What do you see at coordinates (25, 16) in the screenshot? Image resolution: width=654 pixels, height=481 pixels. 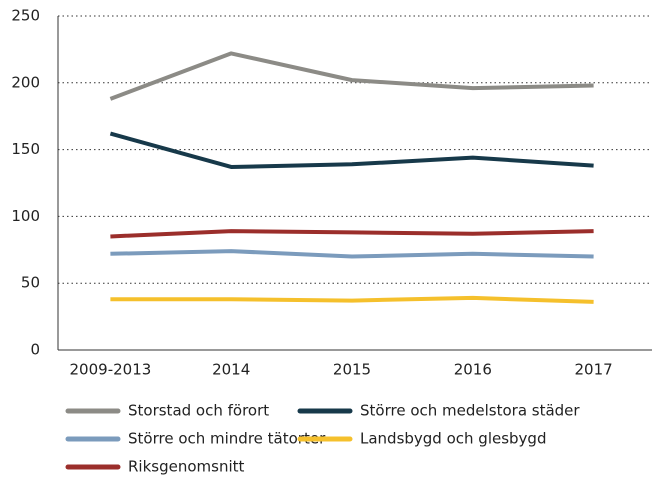 I see `y-tick-label: 250` at bounding box center [25, 16].